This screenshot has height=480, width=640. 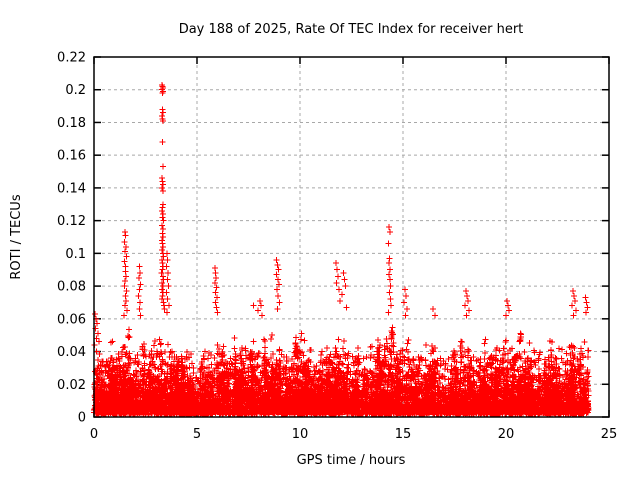 What do you see at coordinates (71, 58) in the screenshot?
I see `y-tick-label: 0.22` at bounding box center [71, 58].